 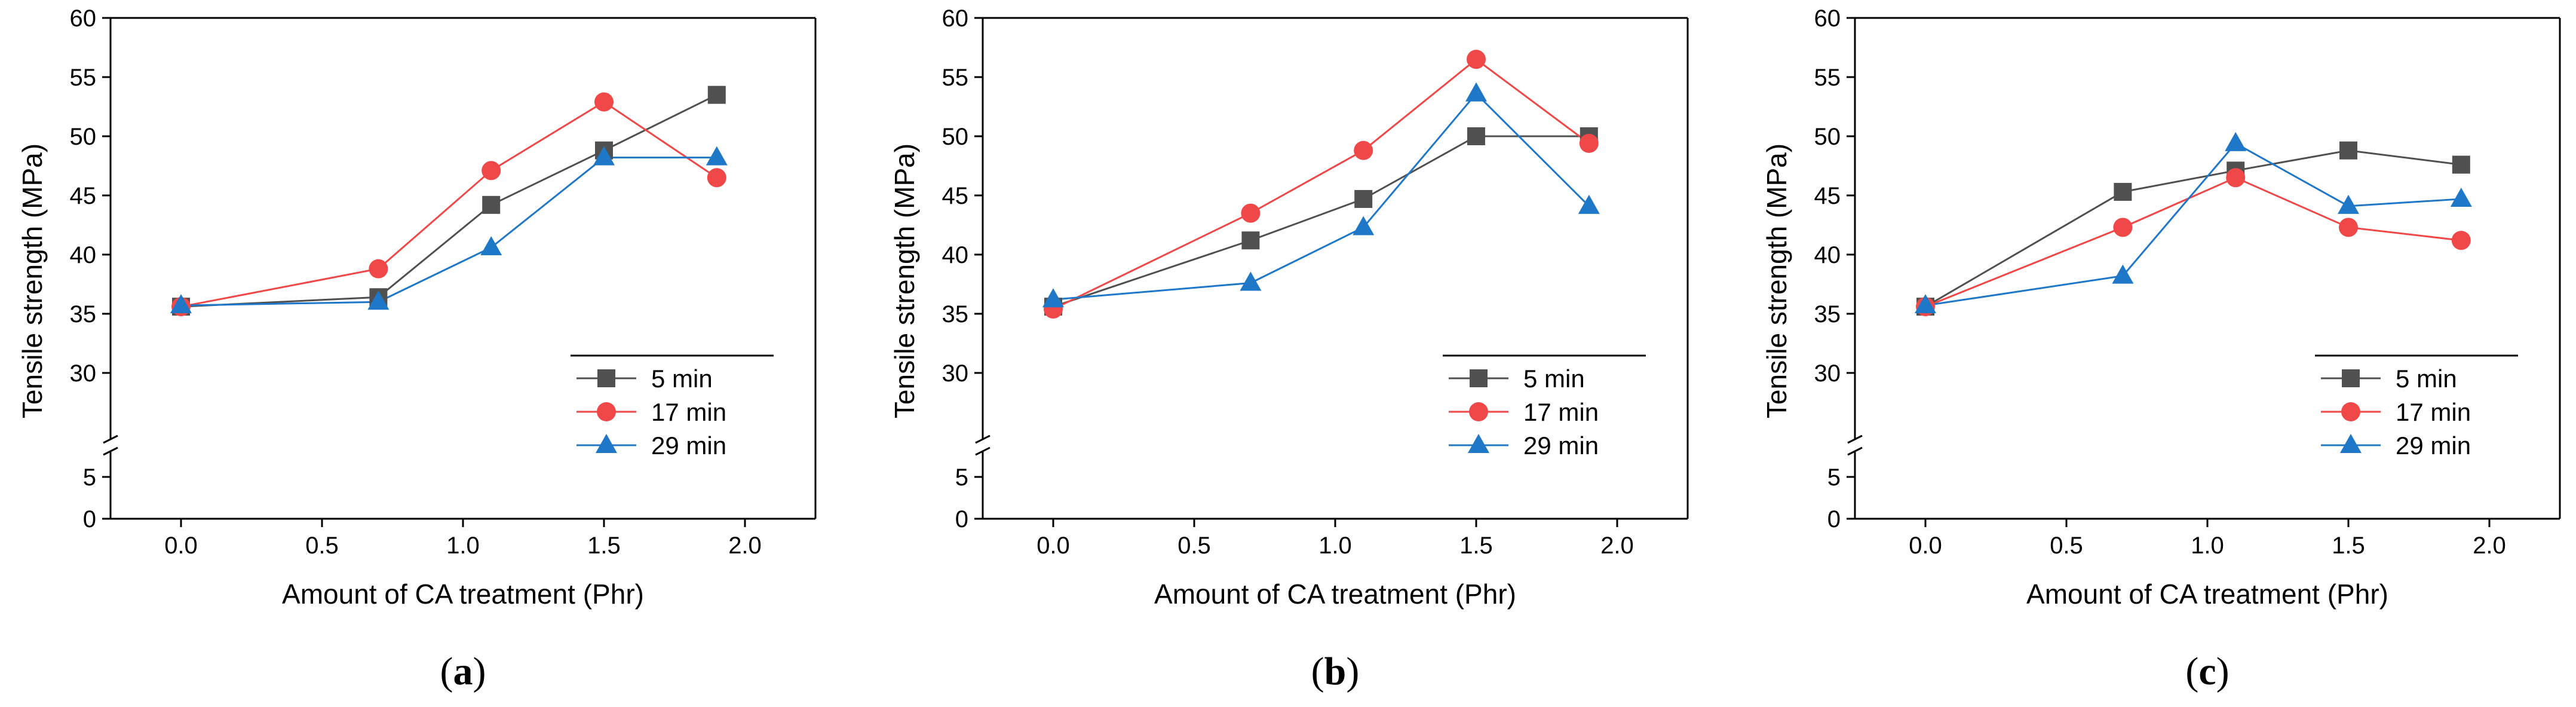 I want to click on series-line-17-min, so click(x=1321, y=184).